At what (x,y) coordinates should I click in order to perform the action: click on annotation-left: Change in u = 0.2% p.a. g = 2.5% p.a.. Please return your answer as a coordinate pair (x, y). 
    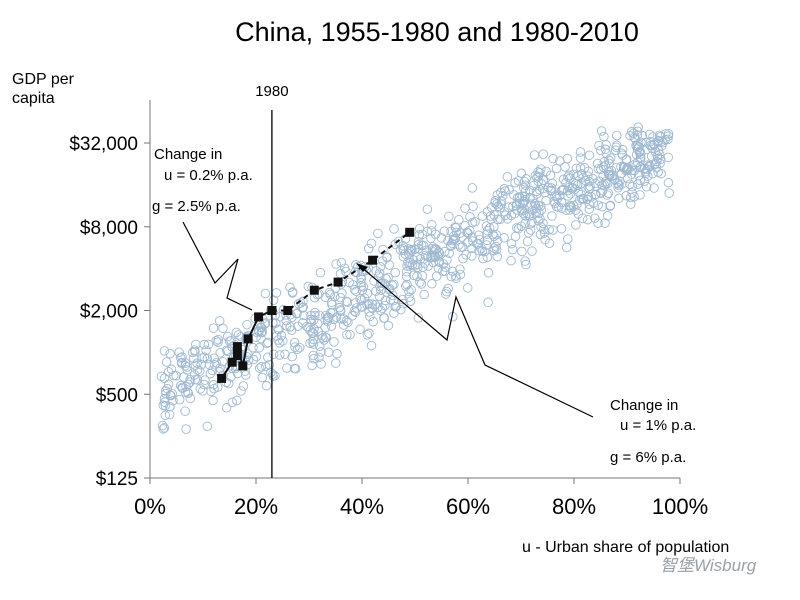
    Looking at the image, I should click on (202, 228).